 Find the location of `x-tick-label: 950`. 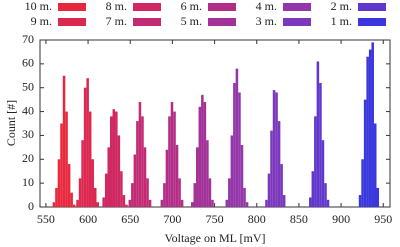

x-tick-label: 950 is located at coordinates (383, 219).